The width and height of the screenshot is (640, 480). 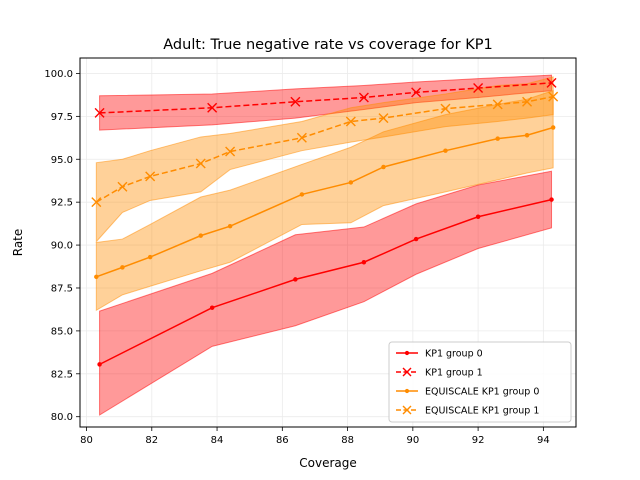 What do you see at coordinates (326, 102) in the screenshot?
I see `confidence-band` at bounding box center [326, 102].